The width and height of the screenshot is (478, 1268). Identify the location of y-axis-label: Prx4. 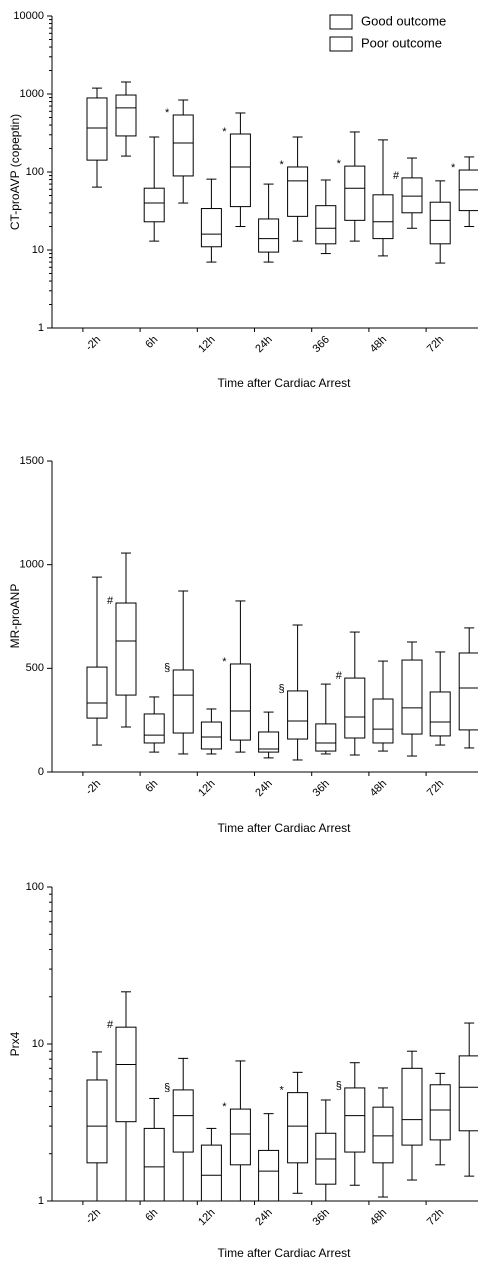
(15, 1043).